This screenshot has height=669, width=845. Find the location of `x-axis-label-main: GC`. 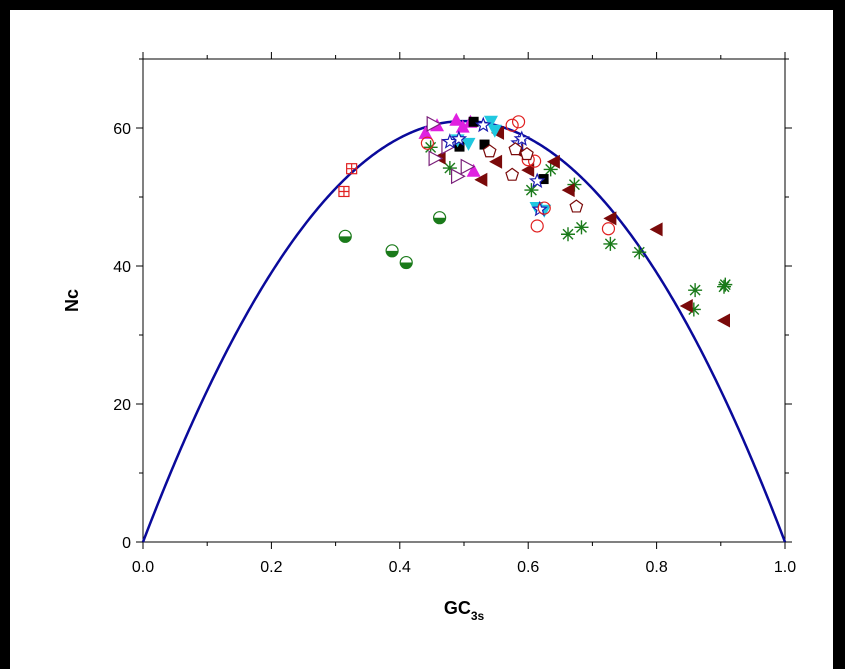

x-axis-label-main: GC is located at coordinates (457, 608).